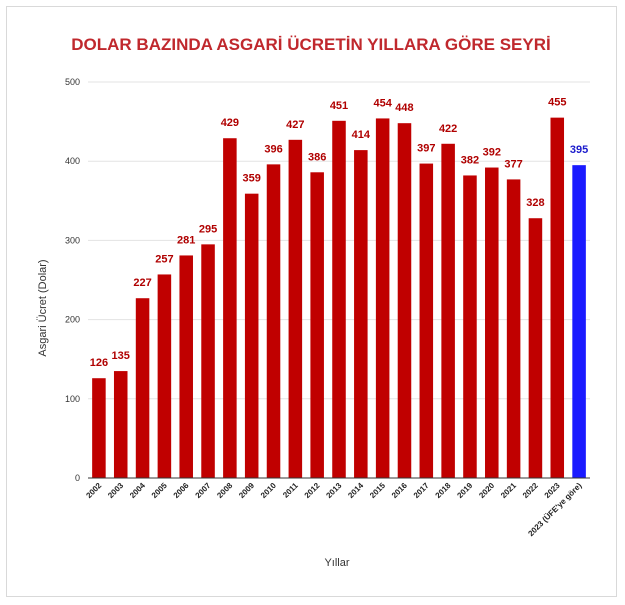 Image resolution: width=625 pixels, height=605 pixels. I want to click on x-tick-label: 2016, so click(399, 490).